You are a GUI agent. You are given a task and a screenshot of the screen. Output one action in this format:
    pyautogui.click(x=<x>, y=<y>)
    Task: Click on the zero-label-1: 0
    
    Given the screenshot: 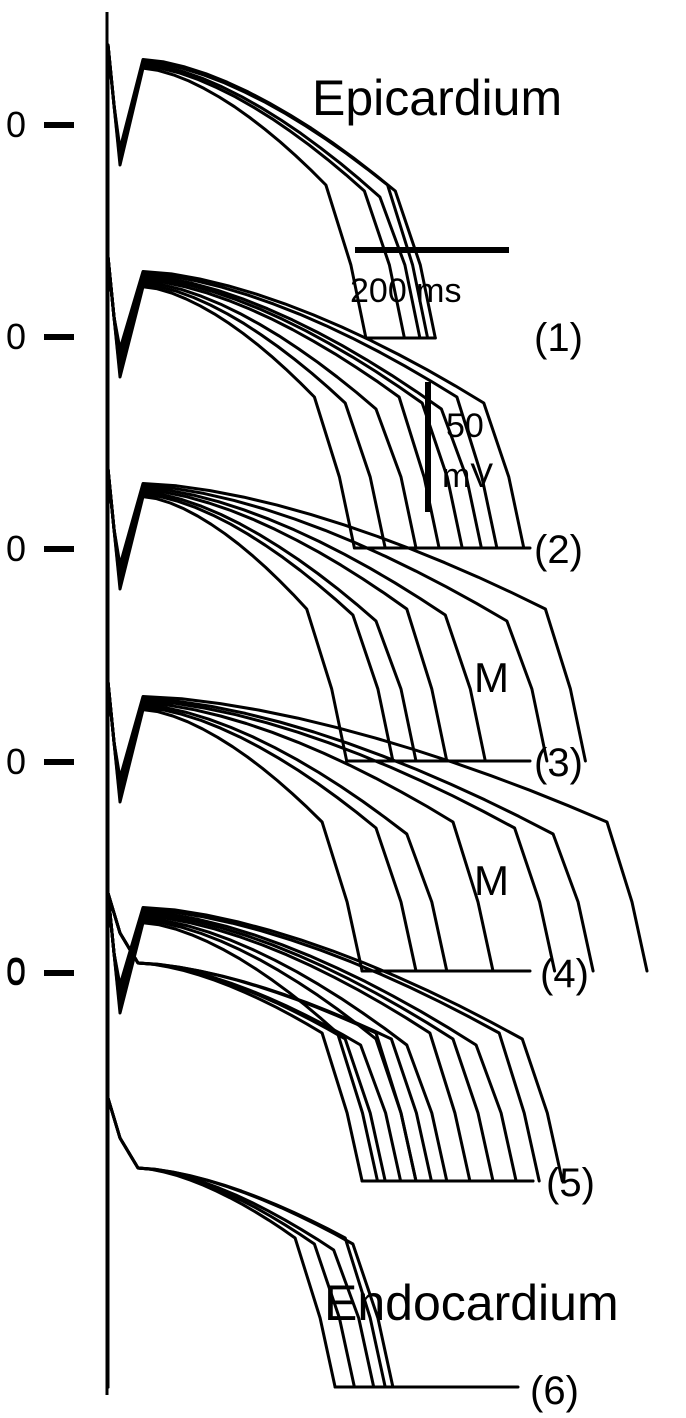 What is the action you would take?
    pyautogui.click(x=16, y=336)
    